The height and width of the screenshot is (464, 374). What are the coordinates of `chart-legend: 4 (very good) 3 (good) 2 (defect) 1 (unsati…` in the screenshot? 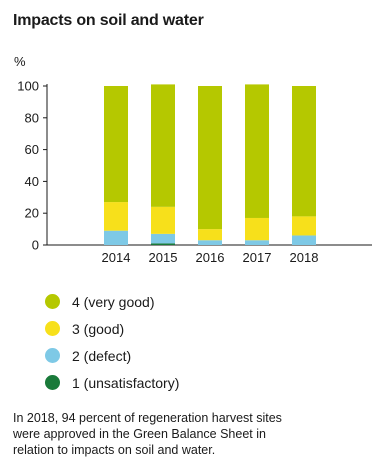 It's located at (112, 342).